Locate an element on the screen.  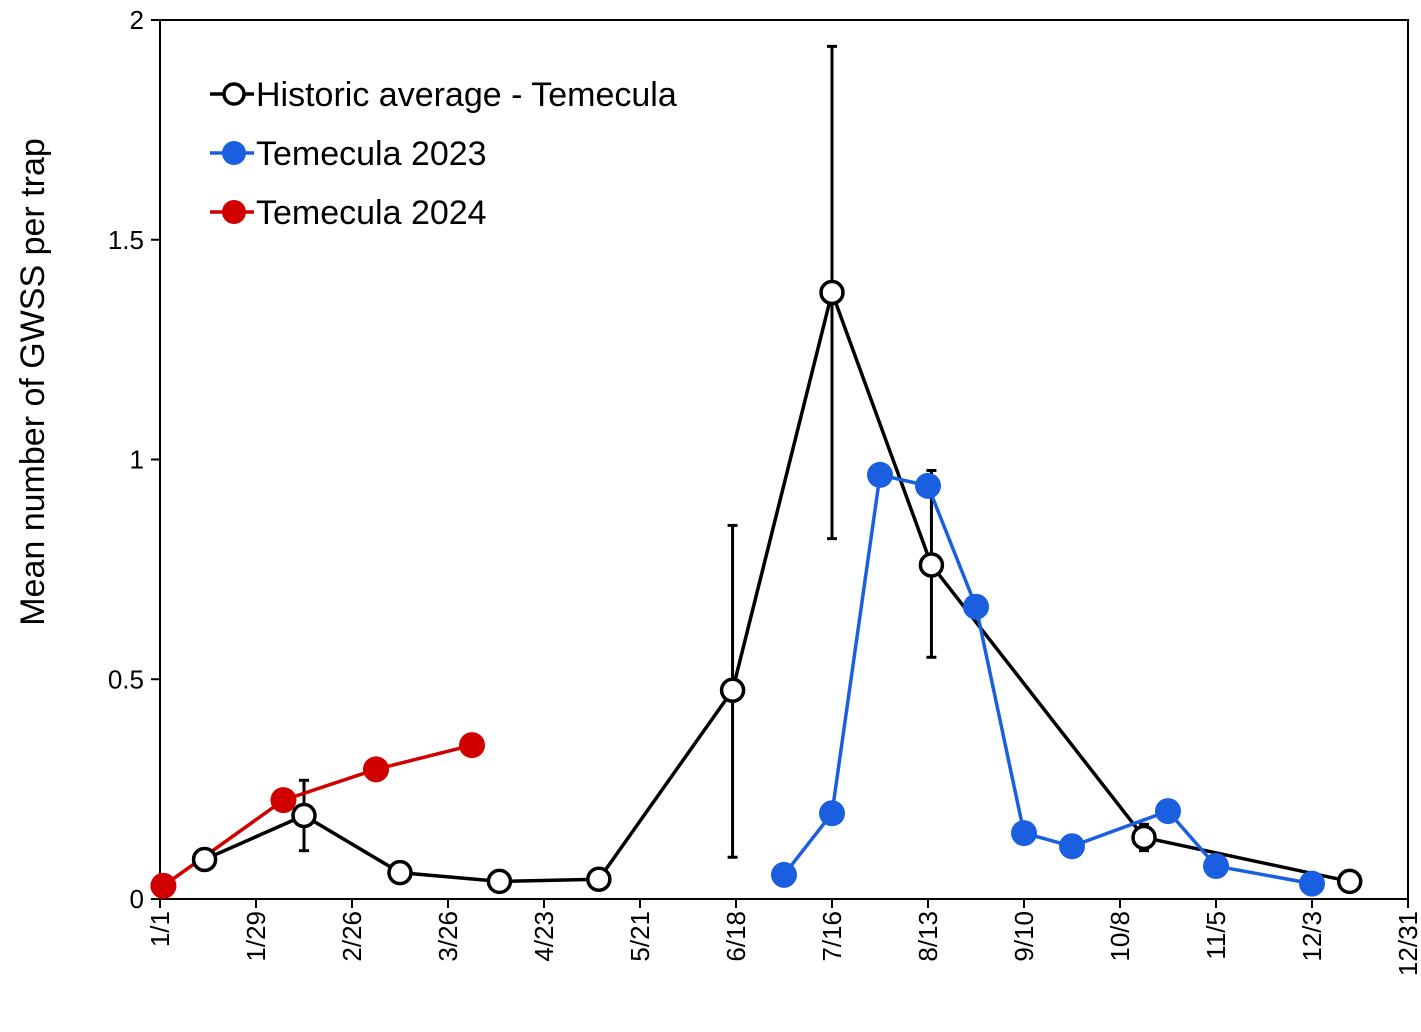
y-tick-label: 1 is located at coordinates (137, 460).